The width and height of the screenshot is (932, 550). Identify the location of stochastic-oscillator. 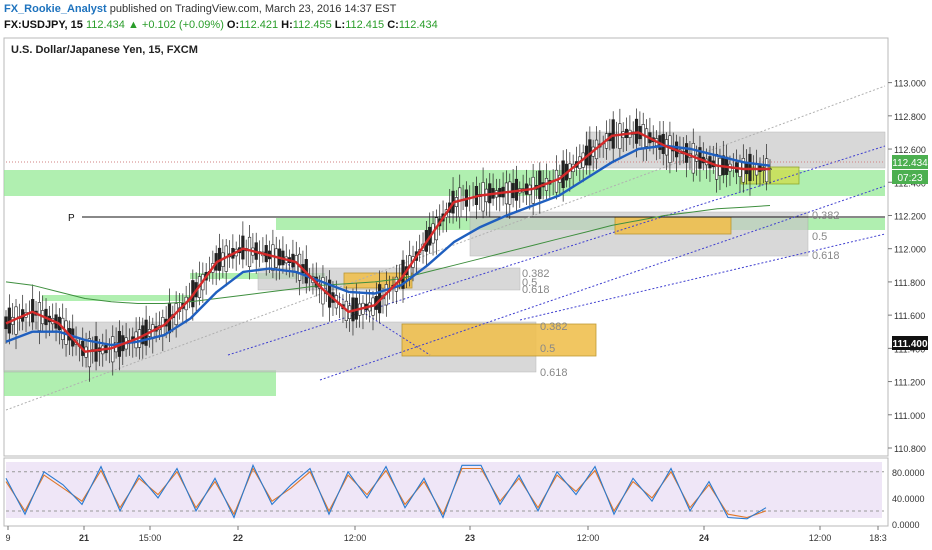
(444, 491).